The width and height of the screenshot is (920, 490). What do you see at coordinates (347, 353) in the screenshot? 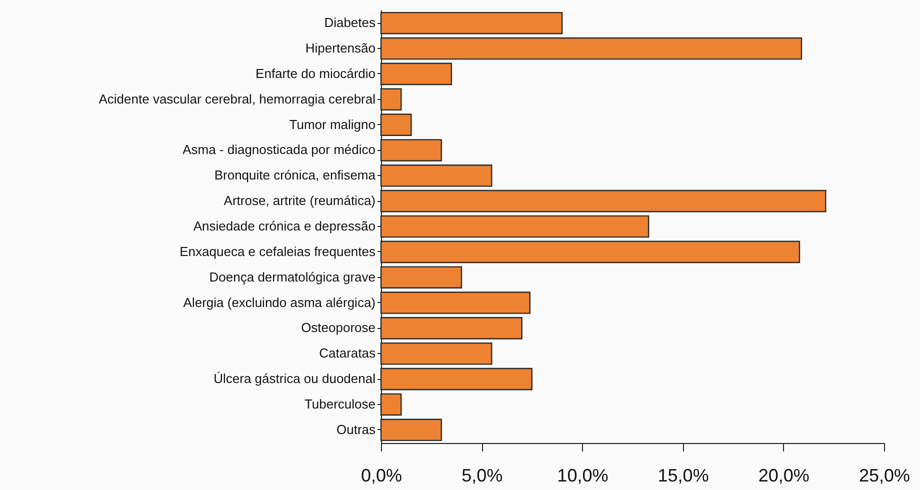
I see `y-tick-label: Cataratas` at bounding box center [347, 353].